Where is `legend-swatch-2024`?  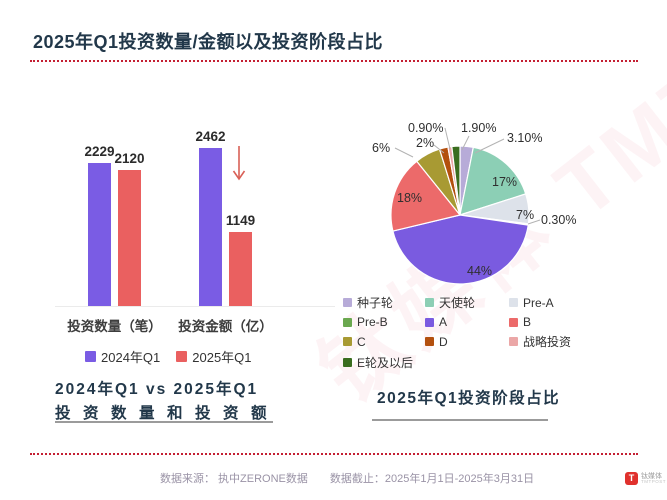 legend-swatch-2024 is located at coordinates (90, 356).